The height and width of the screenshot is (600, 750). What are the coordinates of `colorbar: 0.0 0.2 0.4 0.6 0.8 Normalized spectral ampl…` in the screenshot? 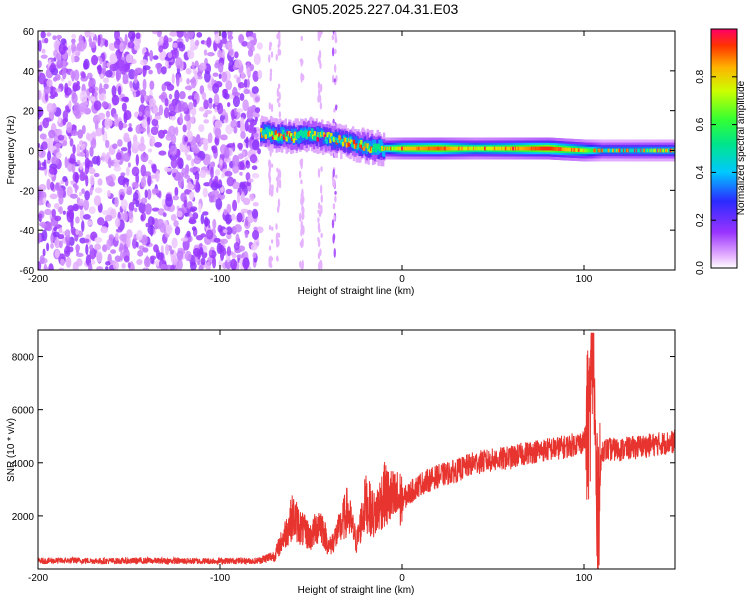 It's located at (721, 151).